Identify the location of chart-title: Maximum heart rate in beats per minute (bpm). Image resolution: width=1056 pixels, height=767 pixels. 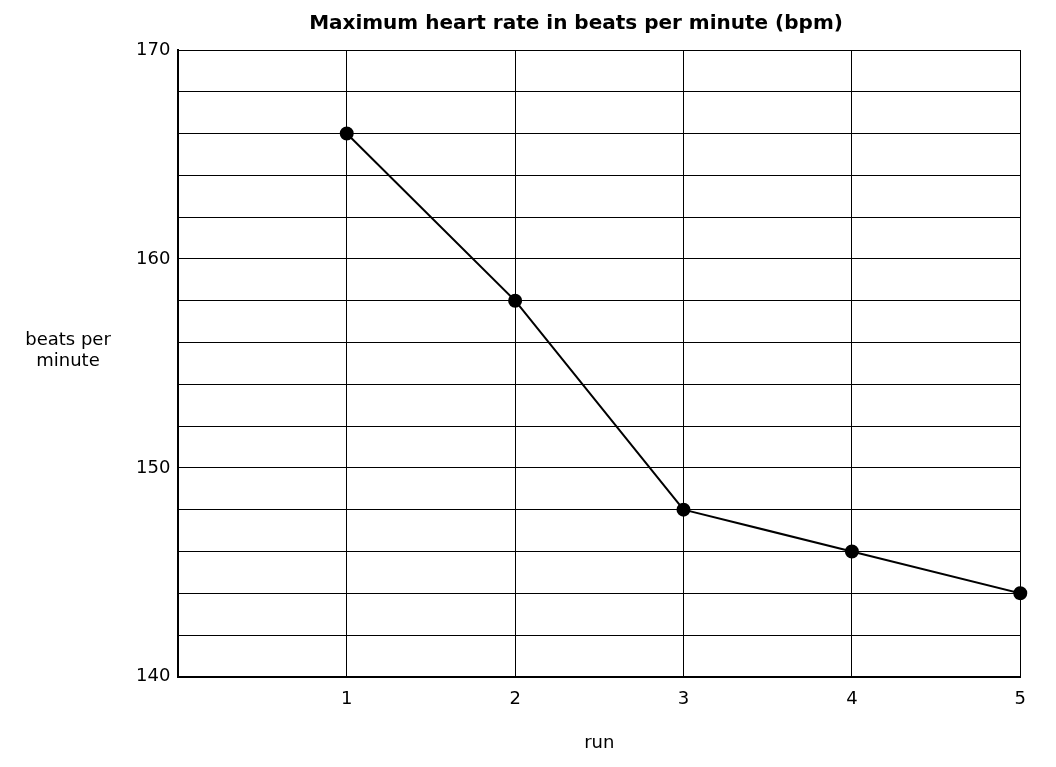
(576, 22).